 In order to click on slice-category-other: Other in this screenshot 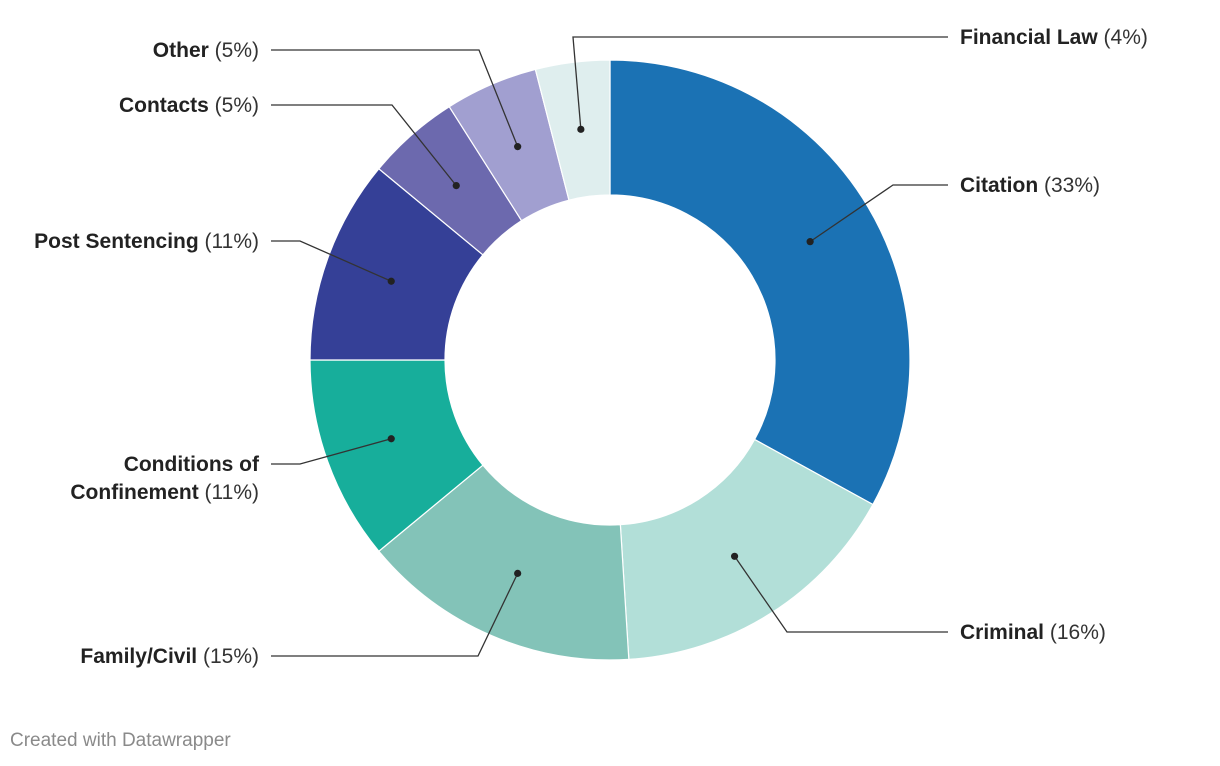, I will do `click(181, 50)`.